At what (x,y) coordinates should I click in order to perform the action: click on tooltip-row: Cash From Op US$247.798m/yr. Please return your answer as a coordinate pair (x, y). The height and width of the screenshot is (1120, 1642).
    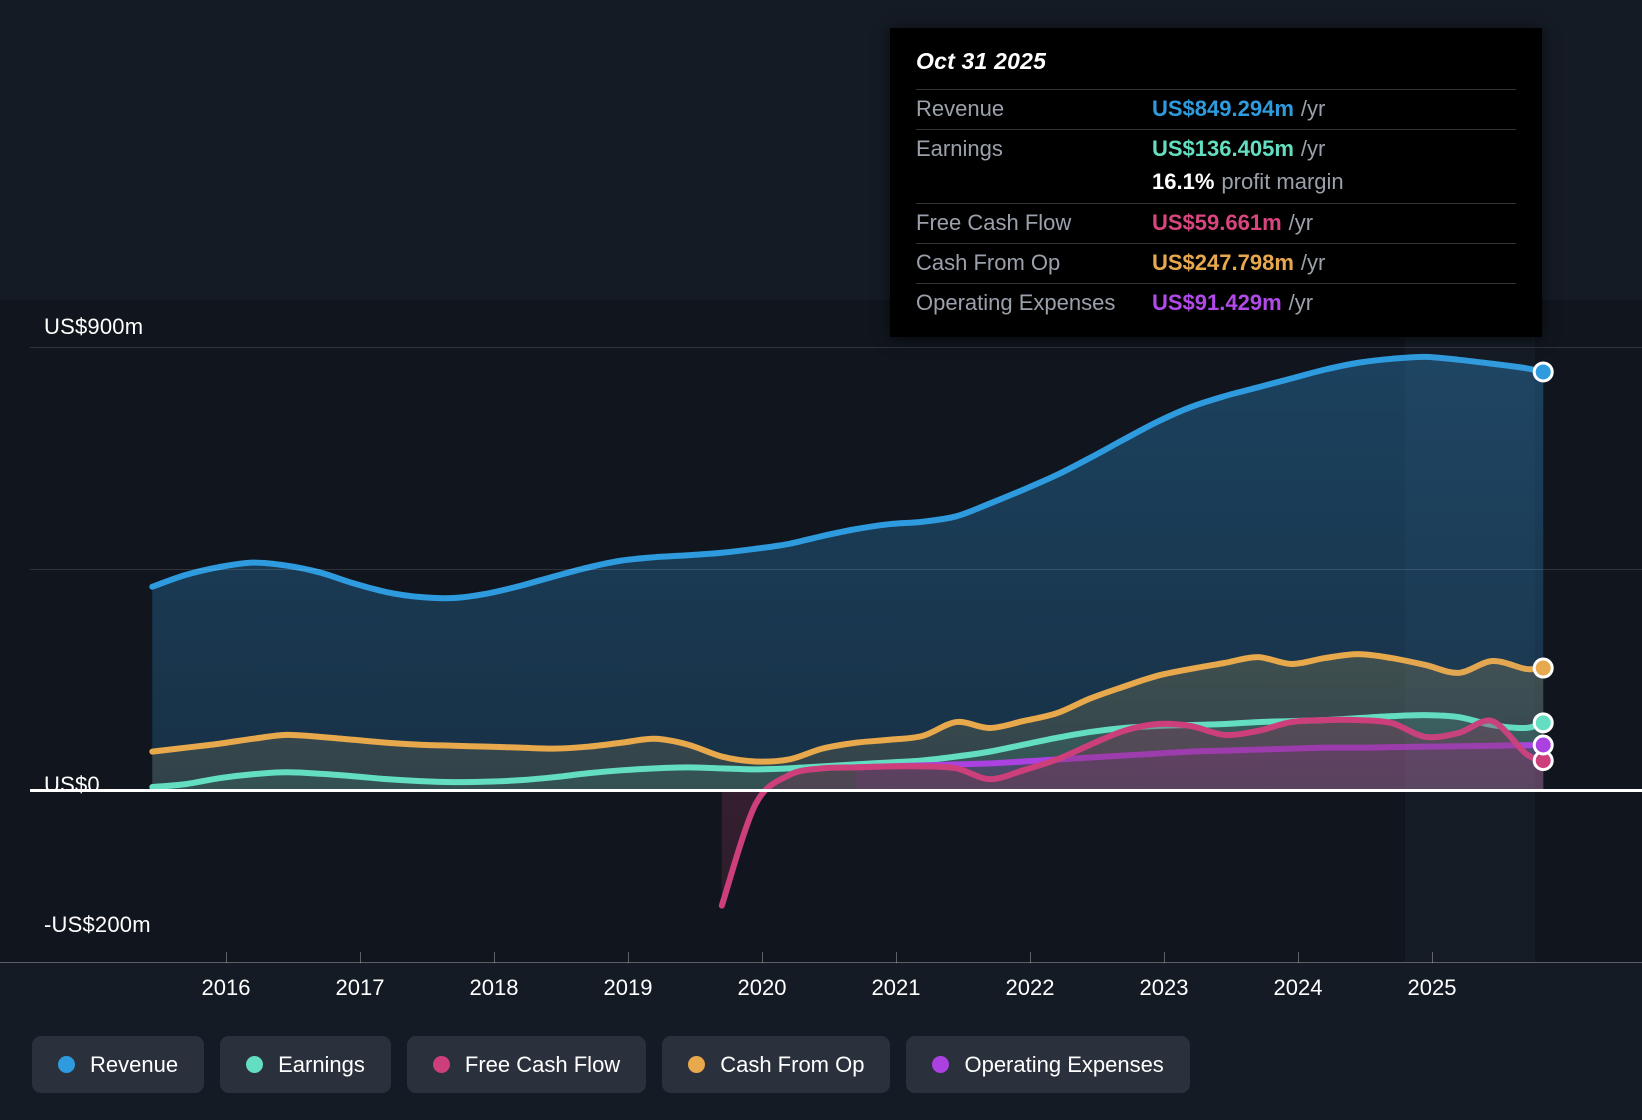
    Looking at the image, I should click on (1216, 263).